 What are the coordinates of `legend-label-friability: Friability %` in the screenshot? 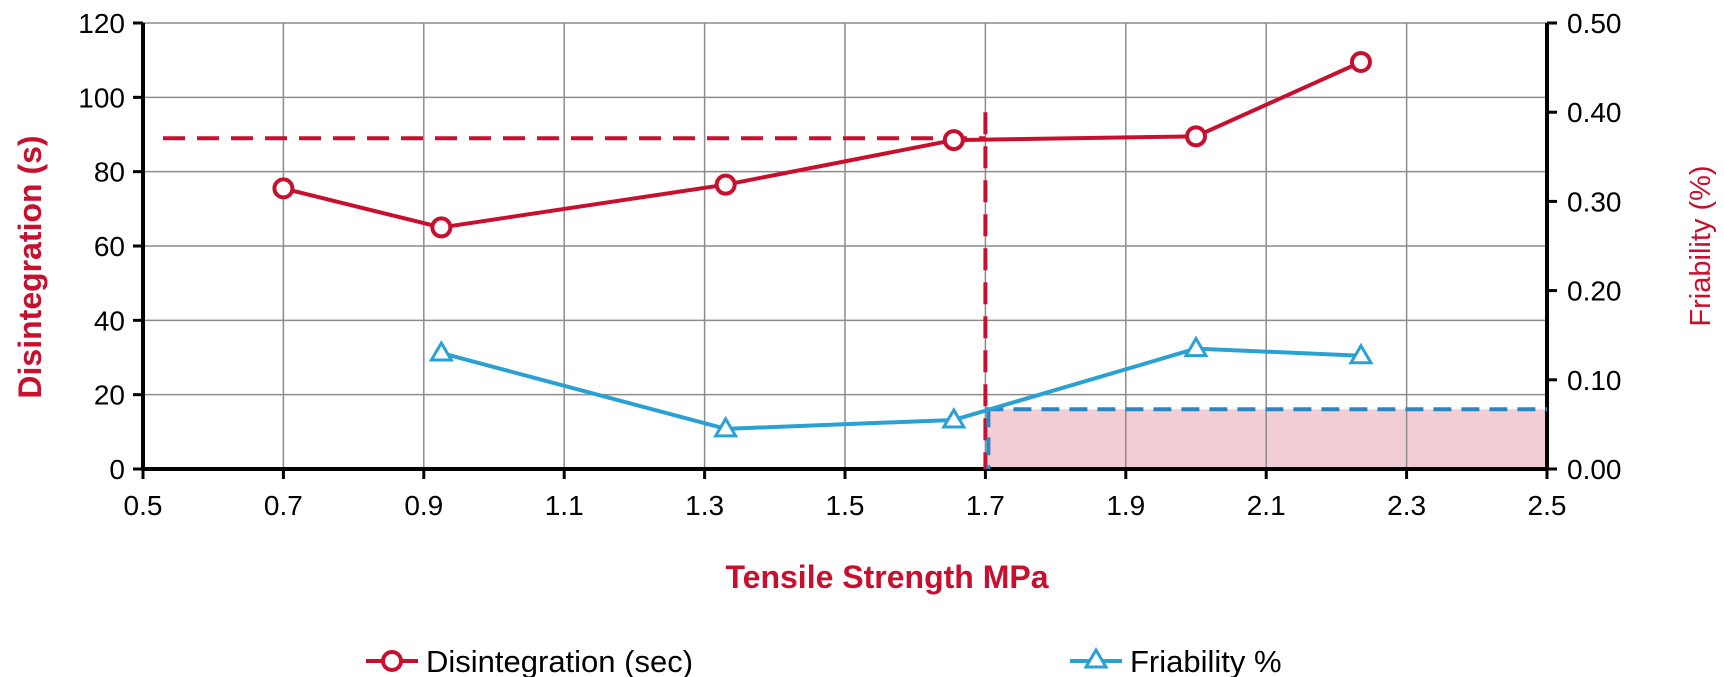 It's located at (1206, 660).